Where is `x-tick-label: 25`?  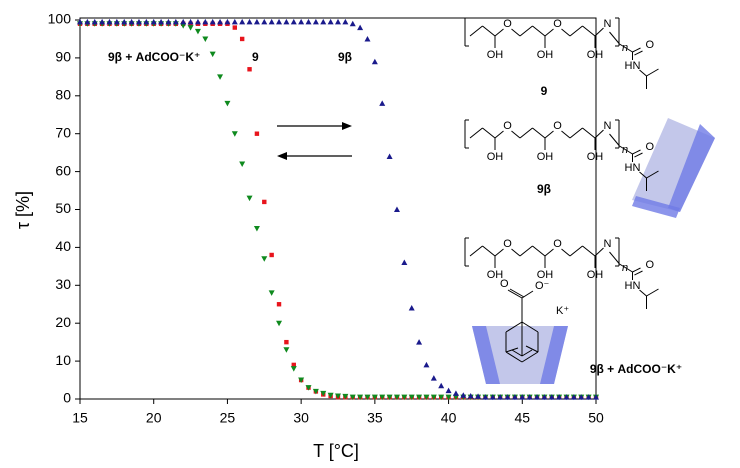
x-tick-label: 25 is located at coordinates (228, 418).